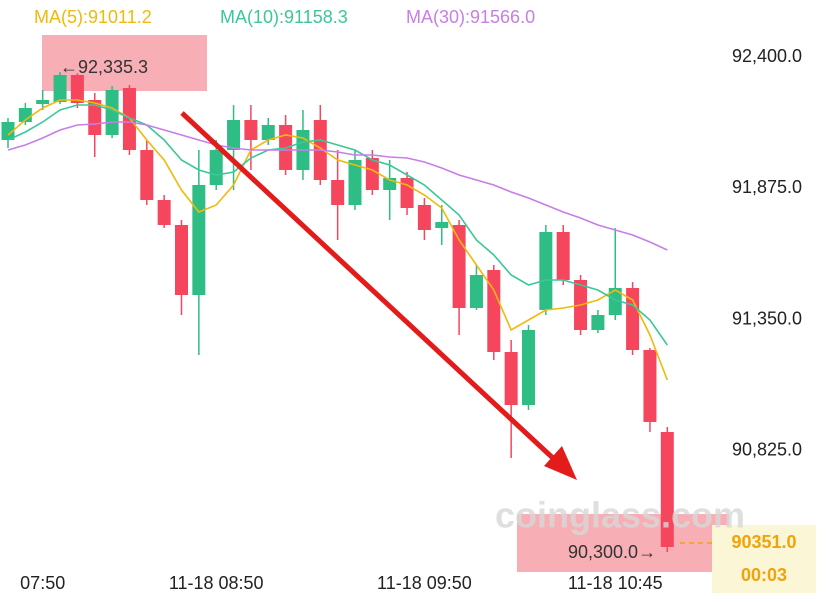 This screenshot has width=828, height=602. What do you see at coordinates (763, 542) in the screenshot?
I see `price-tag: 90351.0` at bounding box center [763, 542].